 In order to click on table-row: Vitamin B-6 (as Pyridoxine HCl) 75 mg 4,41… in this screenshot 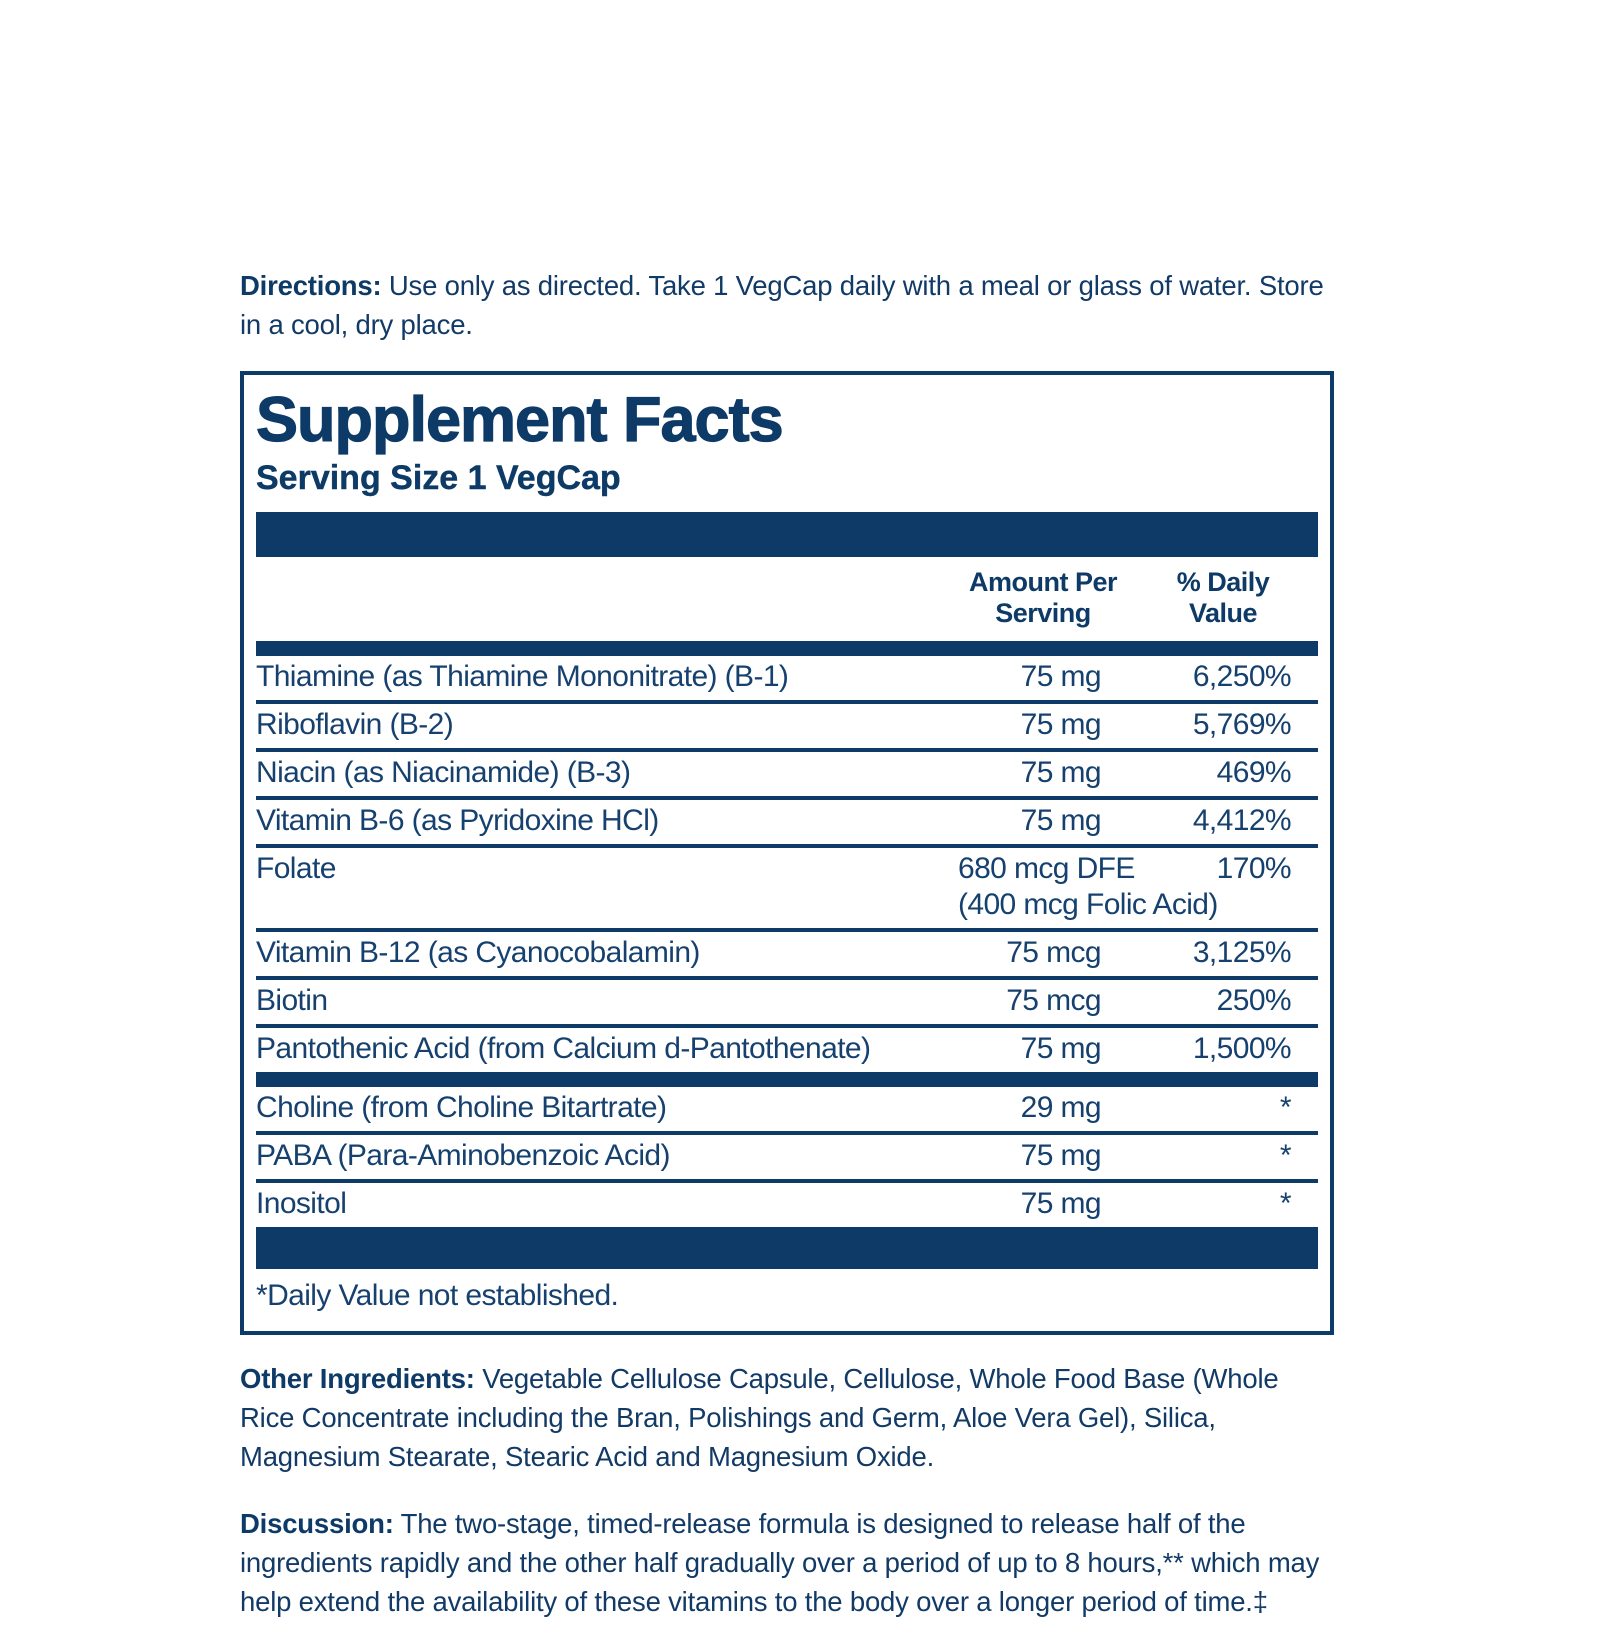, I will do `click(787, 822)`.